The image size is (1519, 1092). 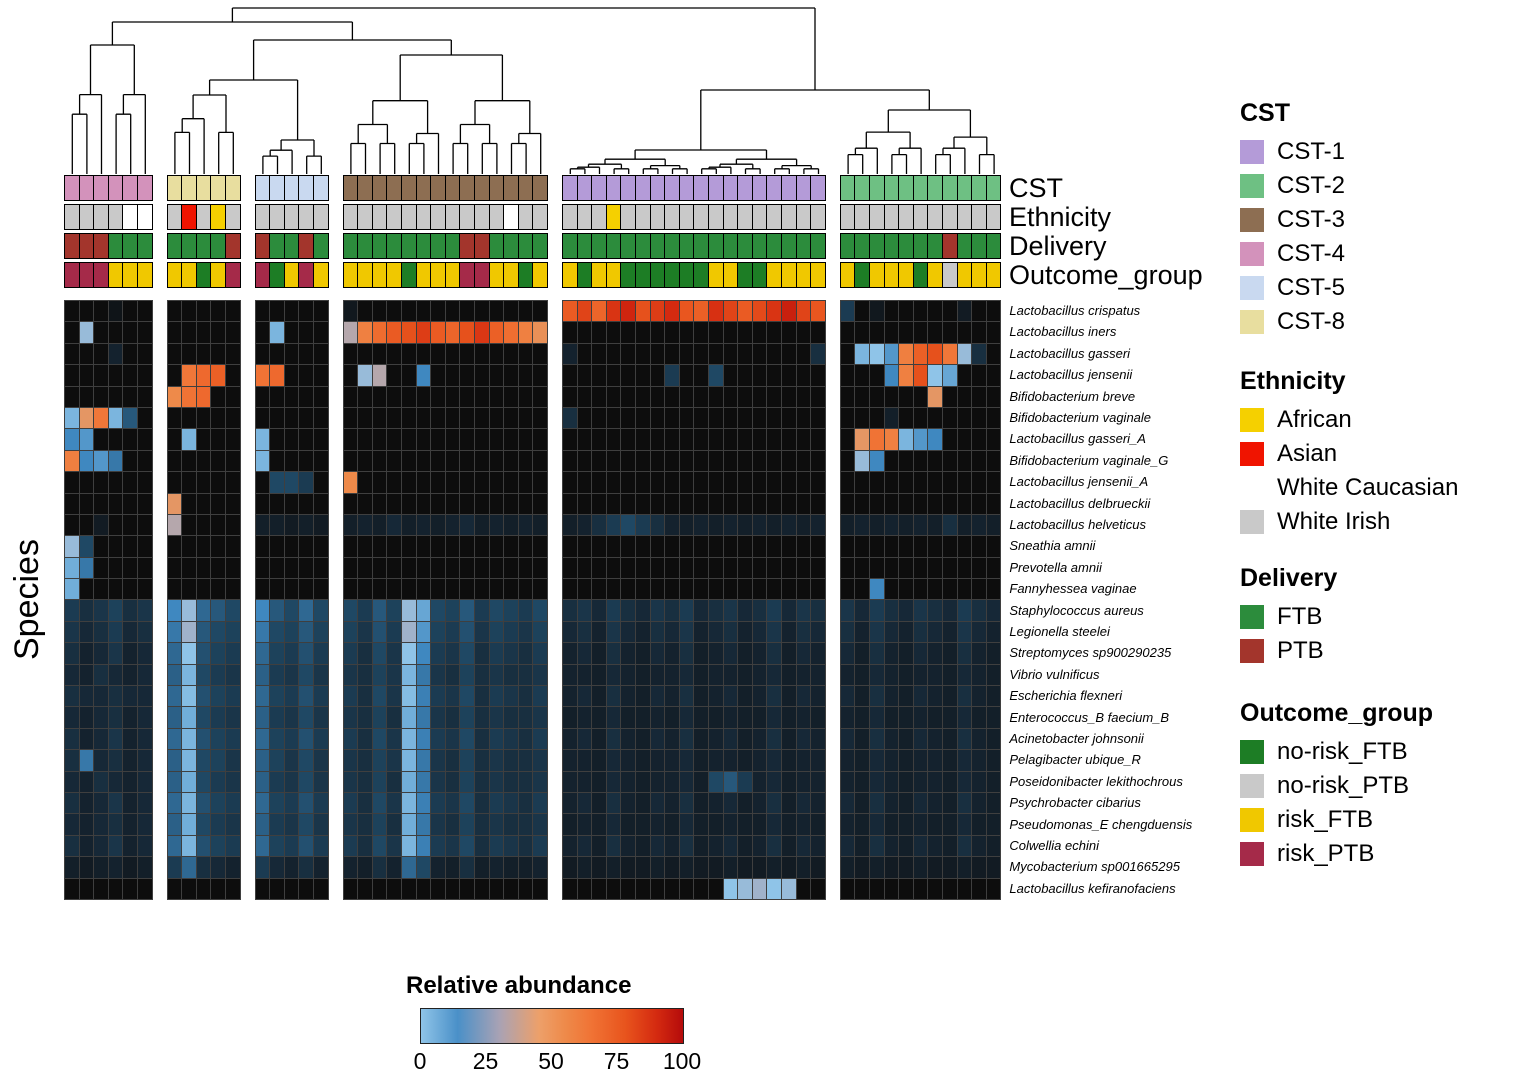 I want to click on legend-label-outcome: no-risk_PTB, so click(x=1343, y=785).